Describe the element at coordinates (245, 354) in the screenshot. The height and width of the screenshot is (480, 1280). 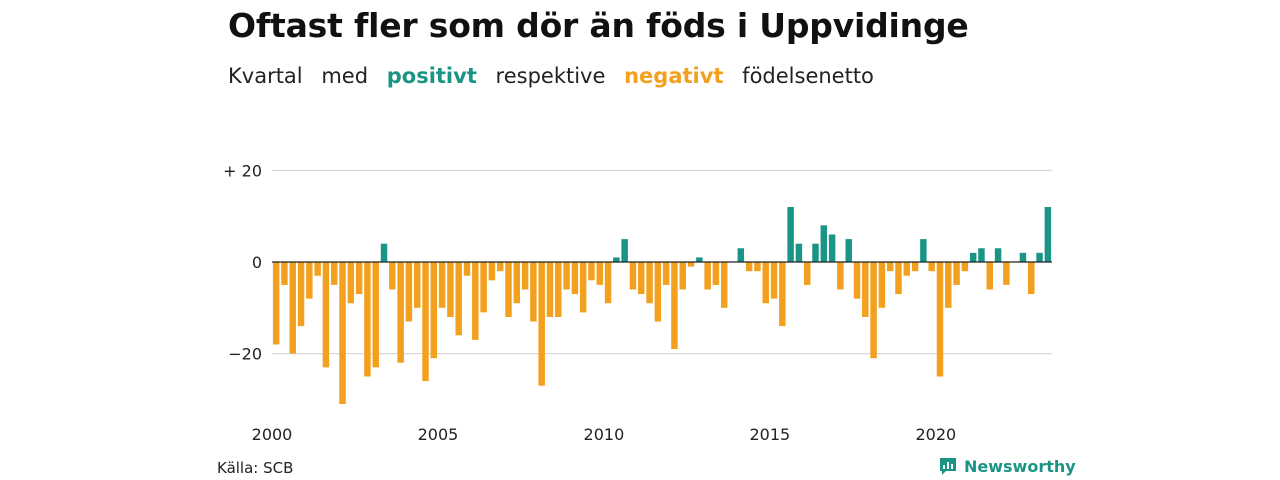
I see `y-tick-label: −20` at that location.